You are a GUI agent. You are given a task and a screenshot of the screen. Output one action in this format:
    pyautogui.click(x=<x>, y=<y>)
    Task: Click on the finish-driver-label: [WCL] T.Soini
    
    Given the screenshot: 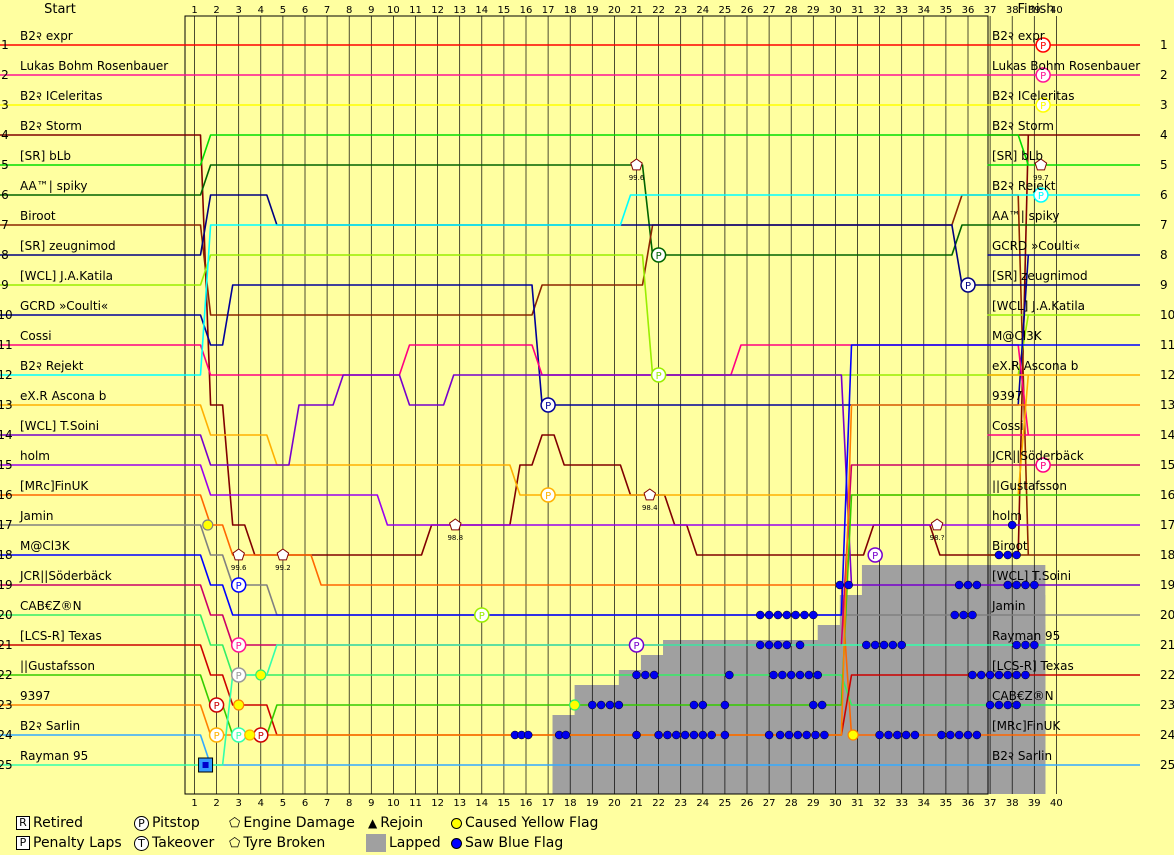 What is the action you would take?
    pyautogui.click(x=1031, y=576)
    